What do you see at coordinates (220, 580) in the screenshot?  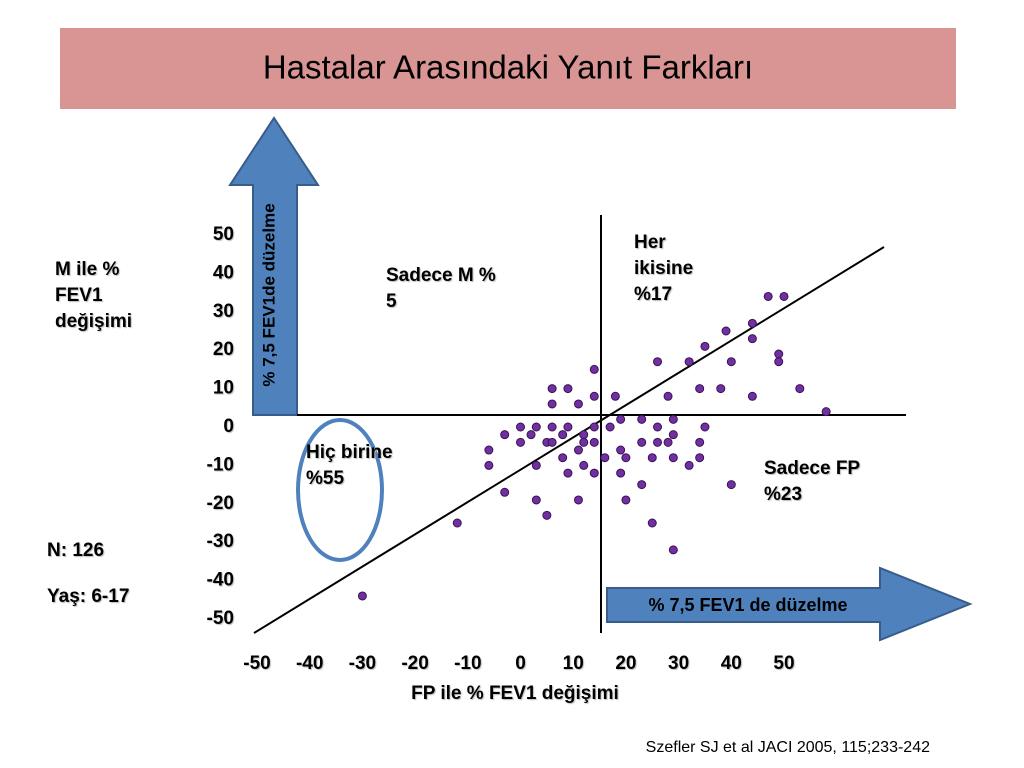 I see `y-tick-label: -40` at bounding box center [220, 580].